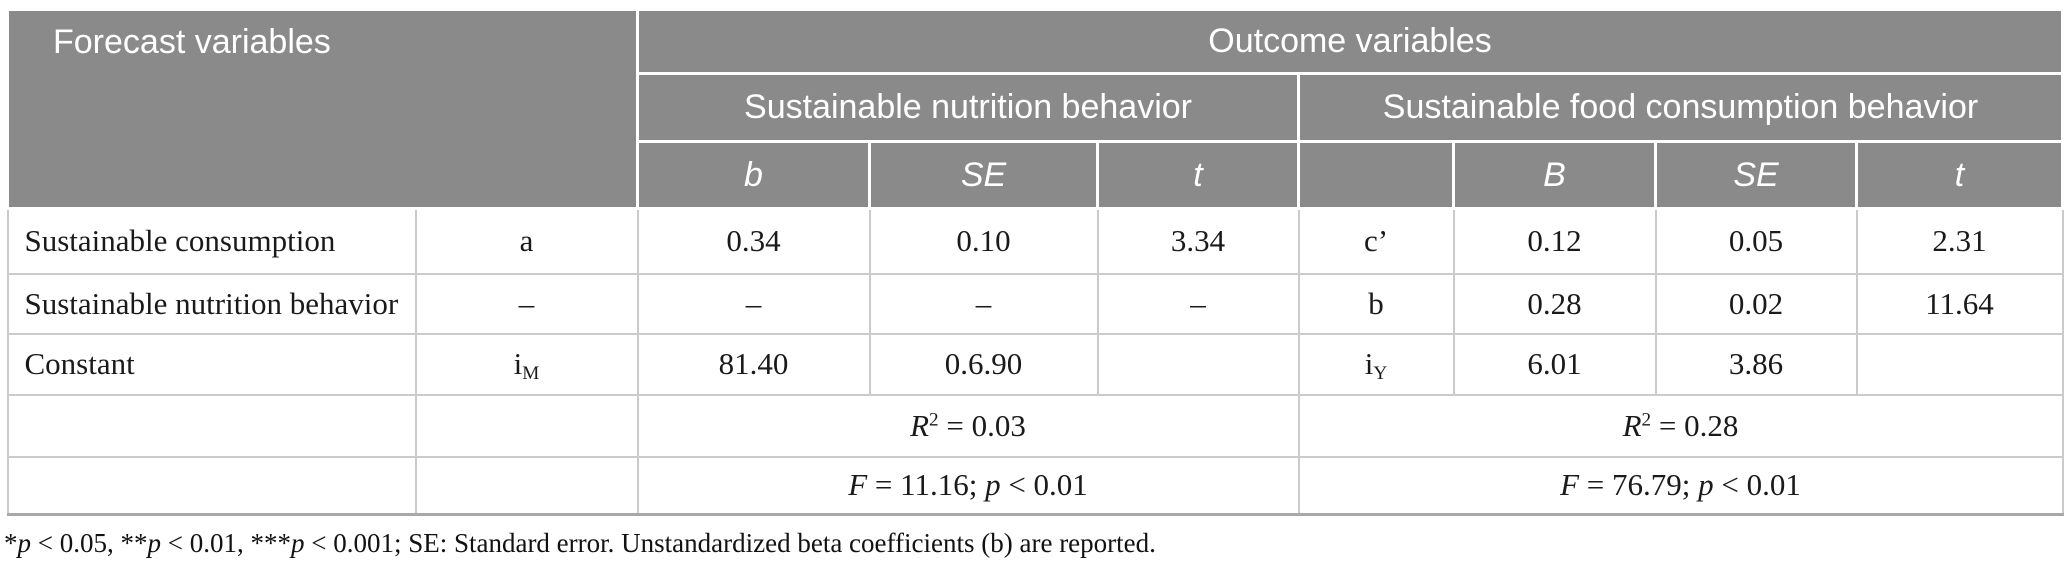  Describe the element at coordinates (526, 303) in the screenshot. I see `path-cell: –` at that location.